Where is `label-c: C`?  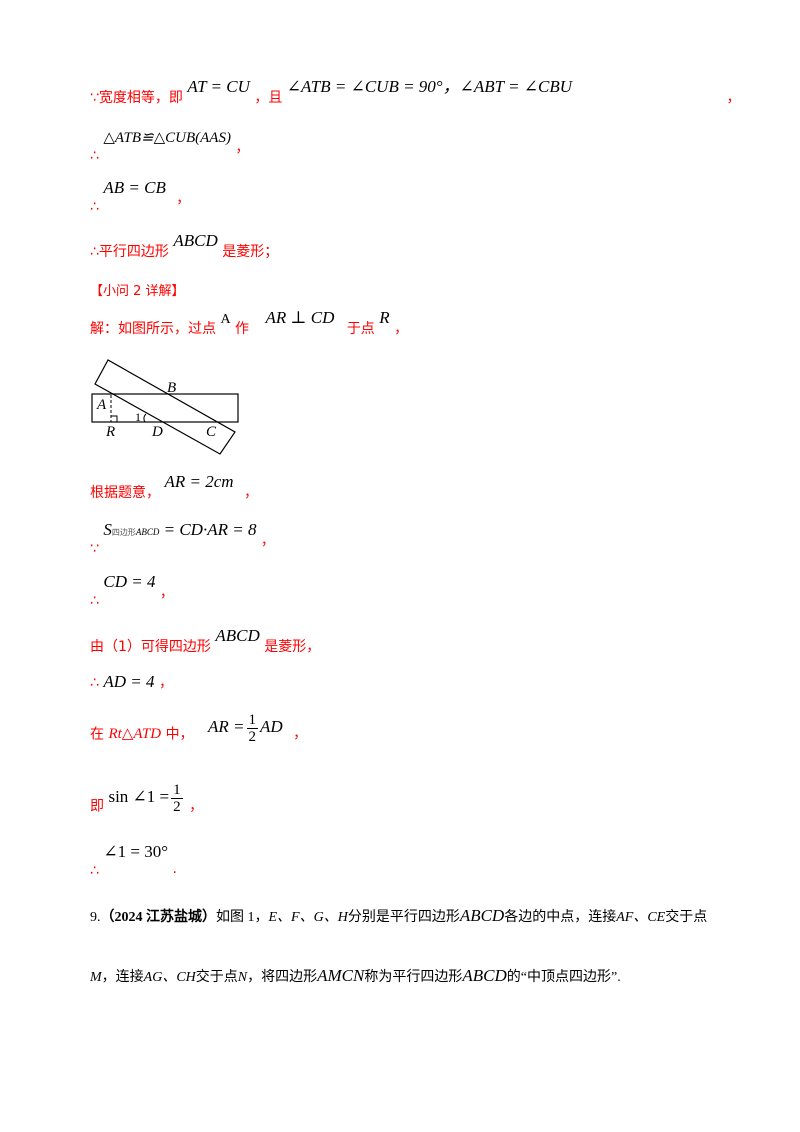
label-c: C is located at coordinates (211, 432).